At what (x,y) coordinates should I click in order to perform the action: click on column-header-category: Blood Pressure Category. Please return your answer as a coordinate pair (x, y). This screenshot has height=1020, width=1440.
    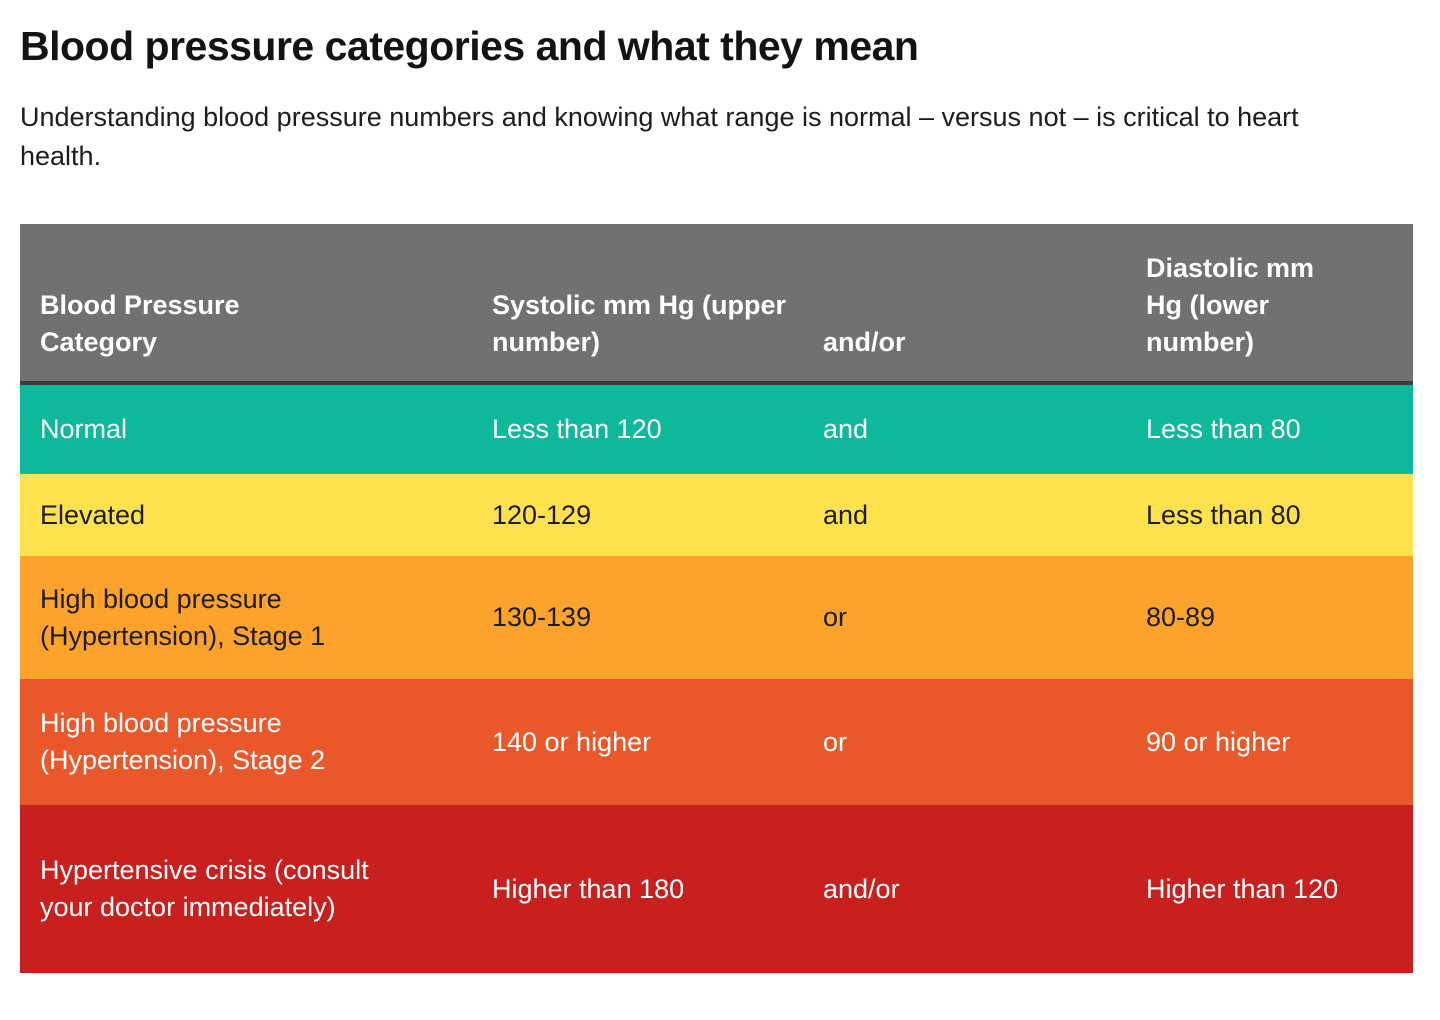
    Looking at the image, I should click on (246, 302).